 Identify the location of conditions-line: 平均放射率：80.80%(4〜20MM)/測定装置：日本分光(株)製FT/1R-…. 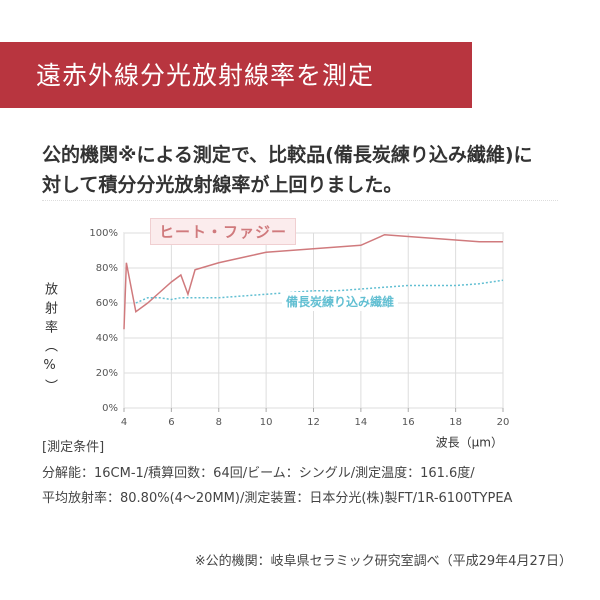
(277, 498).